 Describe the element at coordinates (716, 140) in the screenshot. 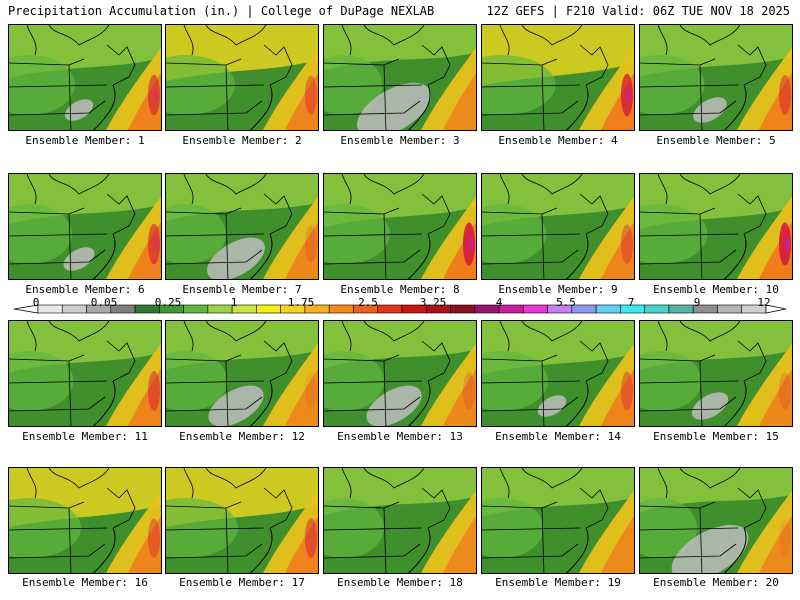

I see `ensemble-member-caption: Ensemble Member: 5` at that location.